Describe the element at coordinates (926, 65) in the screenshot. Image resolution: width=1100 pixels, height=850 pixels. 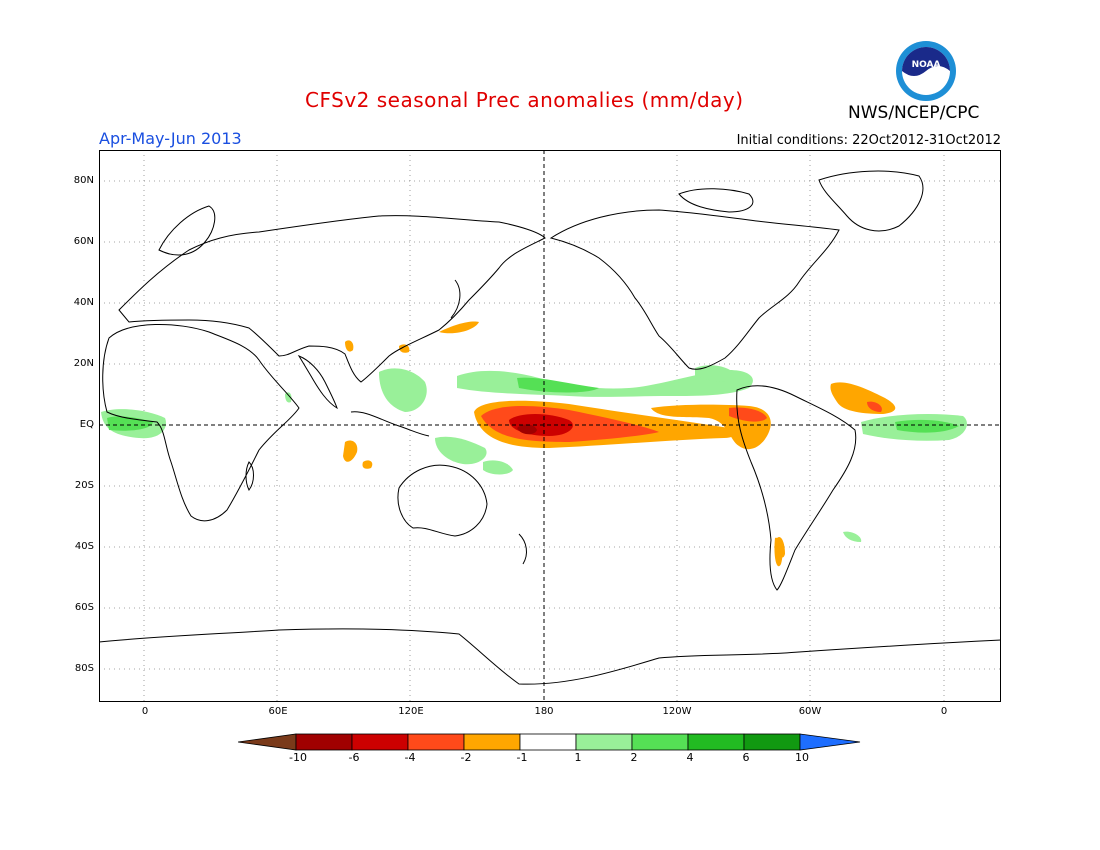
I see `logo-text: NOAA` at that location.